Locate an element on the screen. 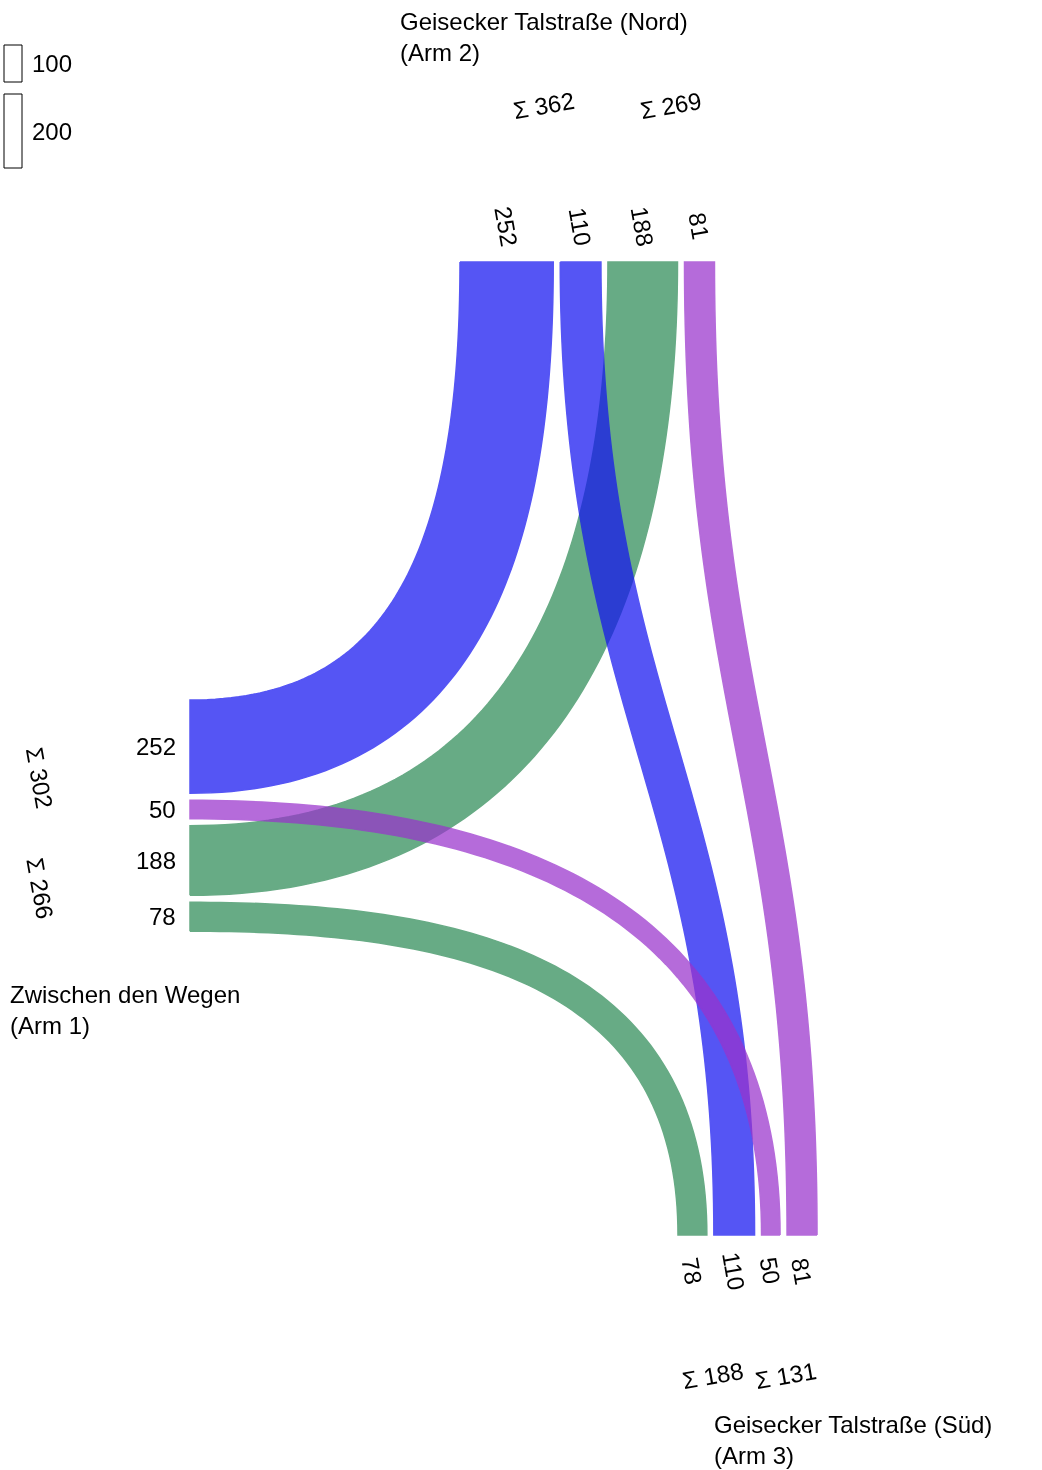  text: 78 is located at coordinates (162, 916).